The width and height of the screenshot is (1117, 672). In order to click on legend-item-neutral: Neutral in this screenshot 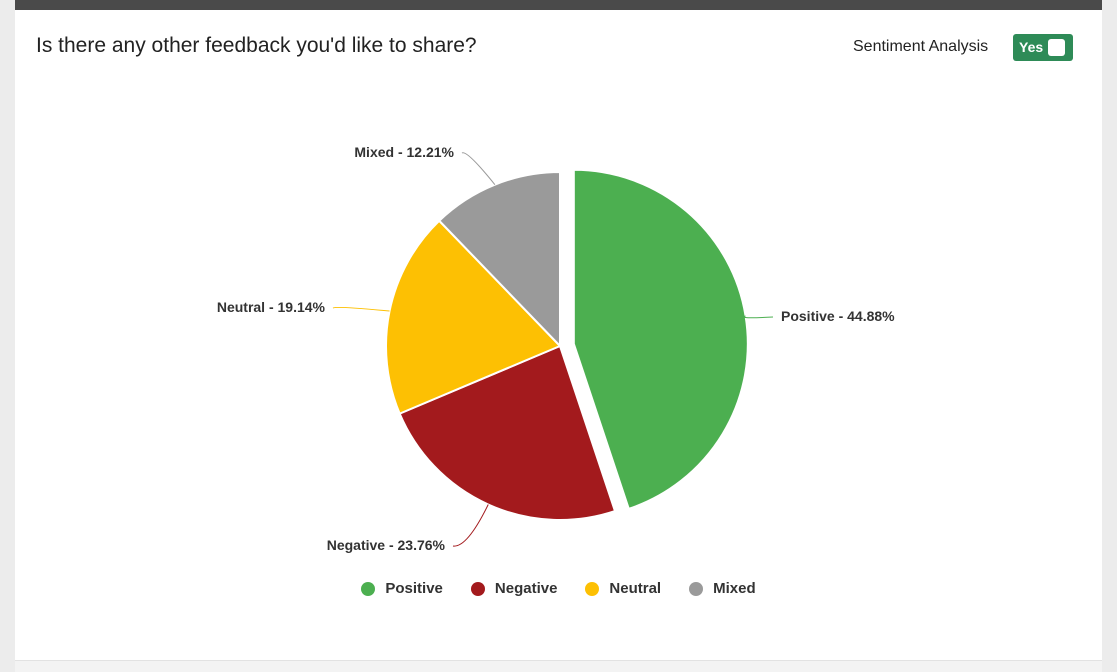, I will do `click(623, 588)`.